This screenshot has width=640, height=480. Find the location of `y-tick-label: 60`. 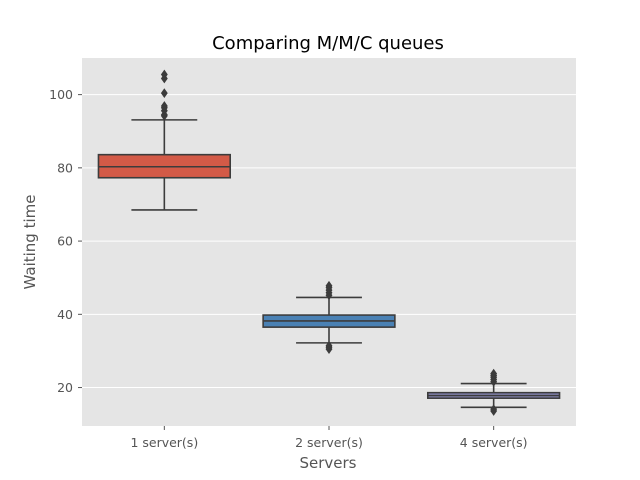

y-tick-label: 60 is located at coordinates (65, 241).